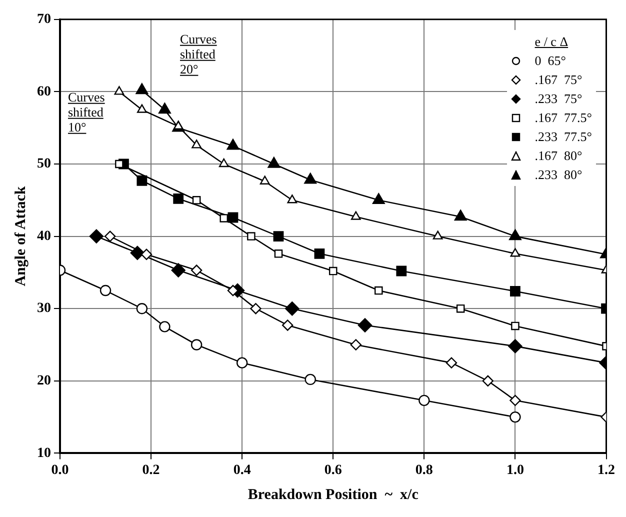 The height and width of the screenshot is (517, 626). Describe the element at coordinates (558, 156) in the screenshot. I see `legend-label: .167 80°` at that location.